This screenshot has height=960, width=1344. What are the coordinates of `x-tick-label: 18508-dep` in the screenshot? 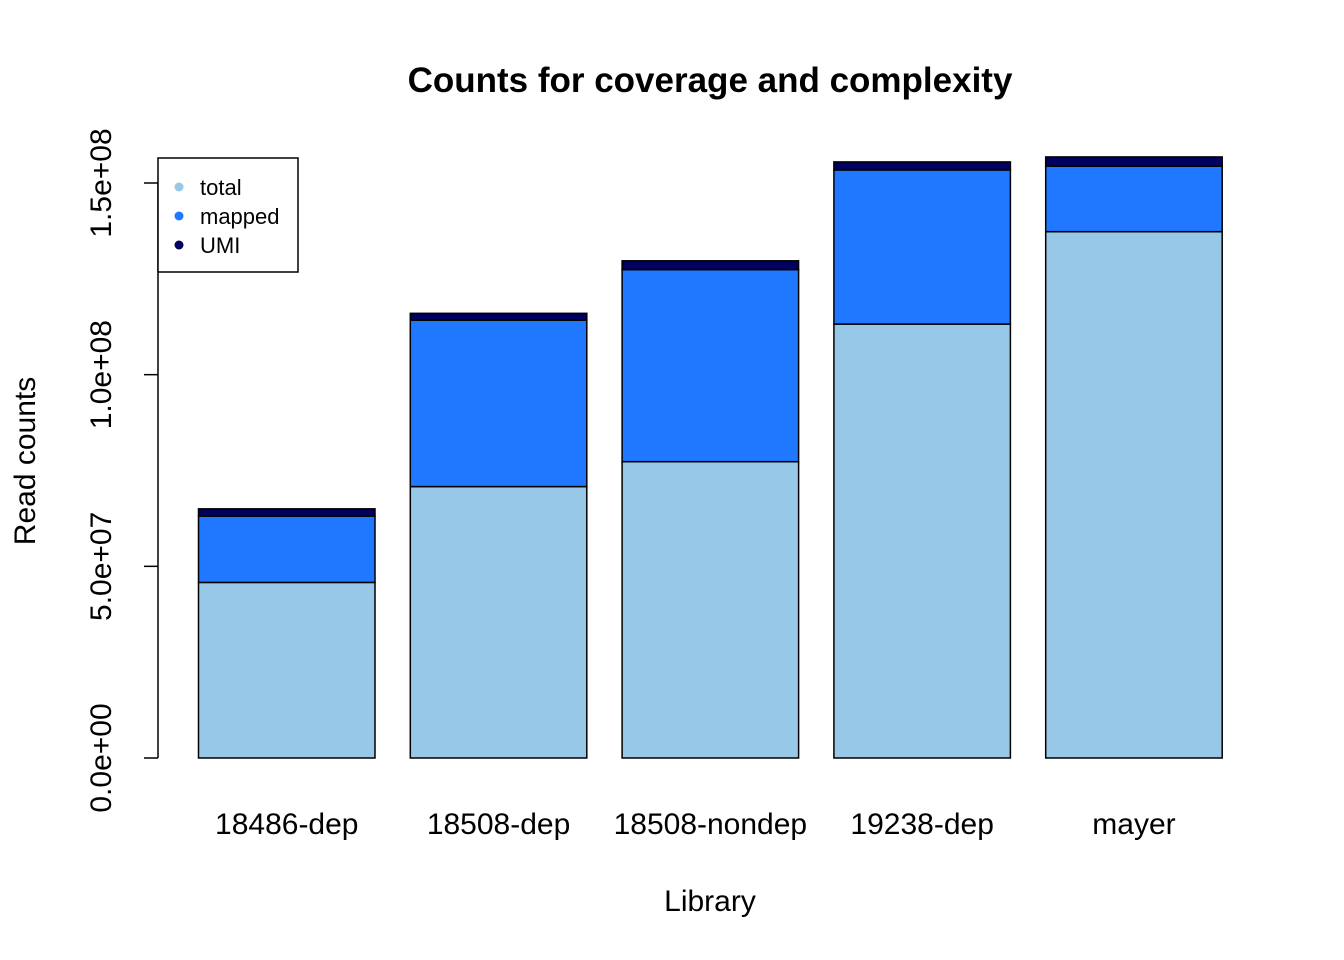 It's located at (498, 824).